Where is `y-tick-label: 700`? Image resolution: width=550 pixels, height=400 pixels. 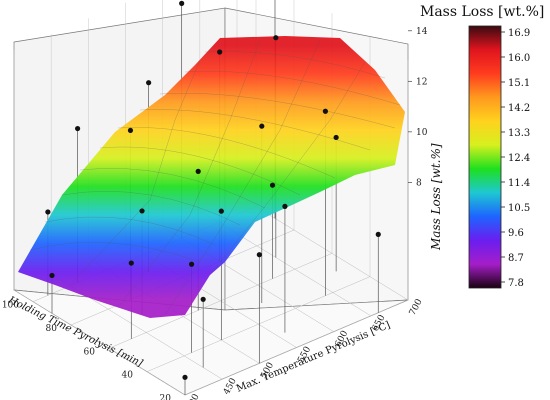 y-tick-label: 700 is located at coordinates (416, 307).